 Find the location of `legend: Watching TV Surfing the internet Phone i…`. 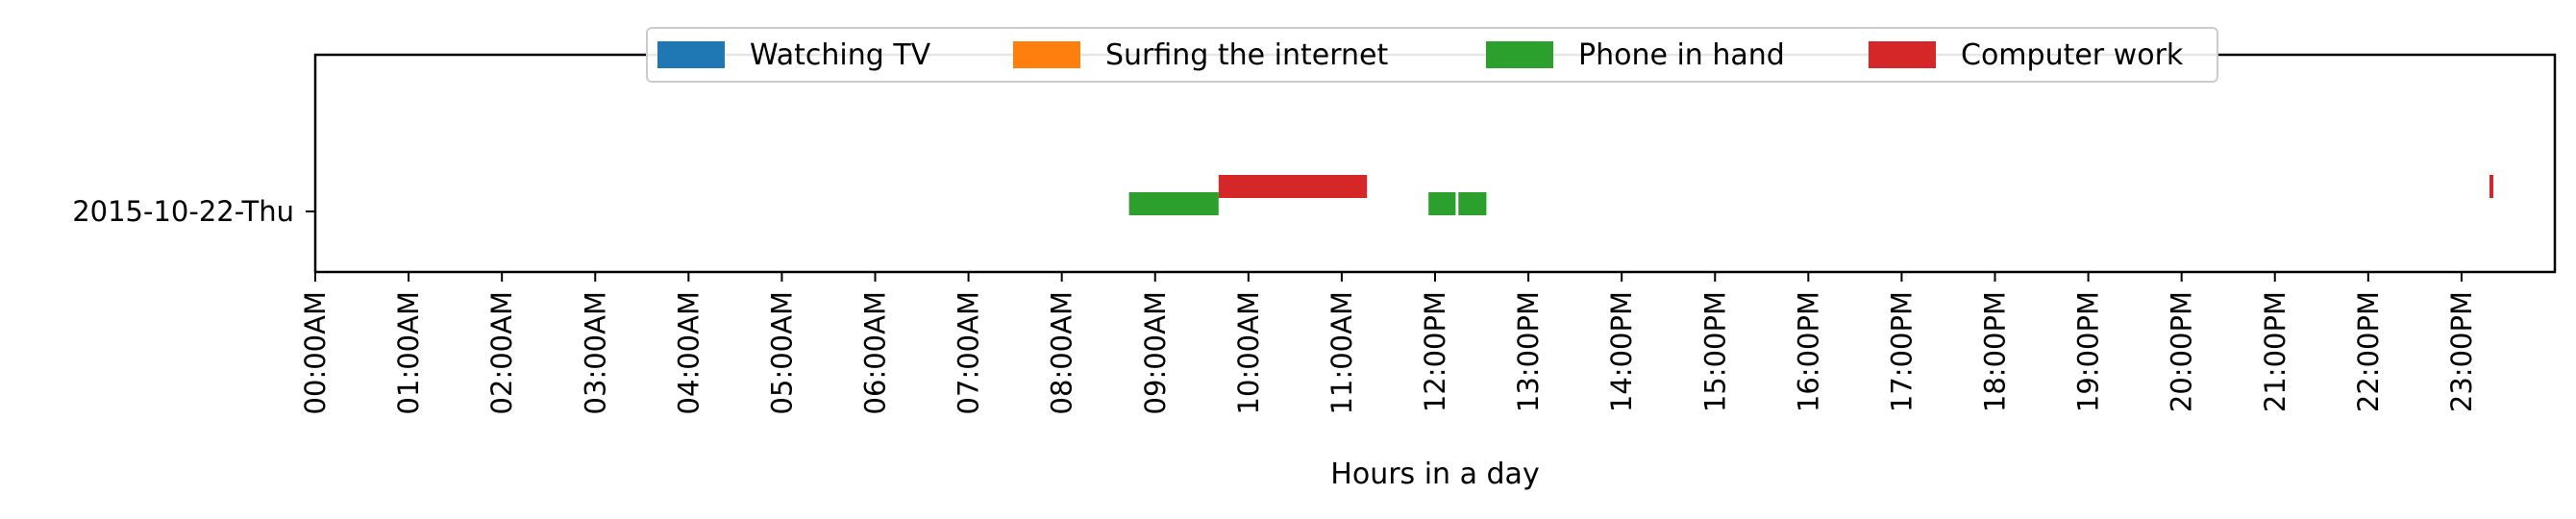

legend: Watching TV Surfing the internet Phone i… is located at coordinates (1432, 55).